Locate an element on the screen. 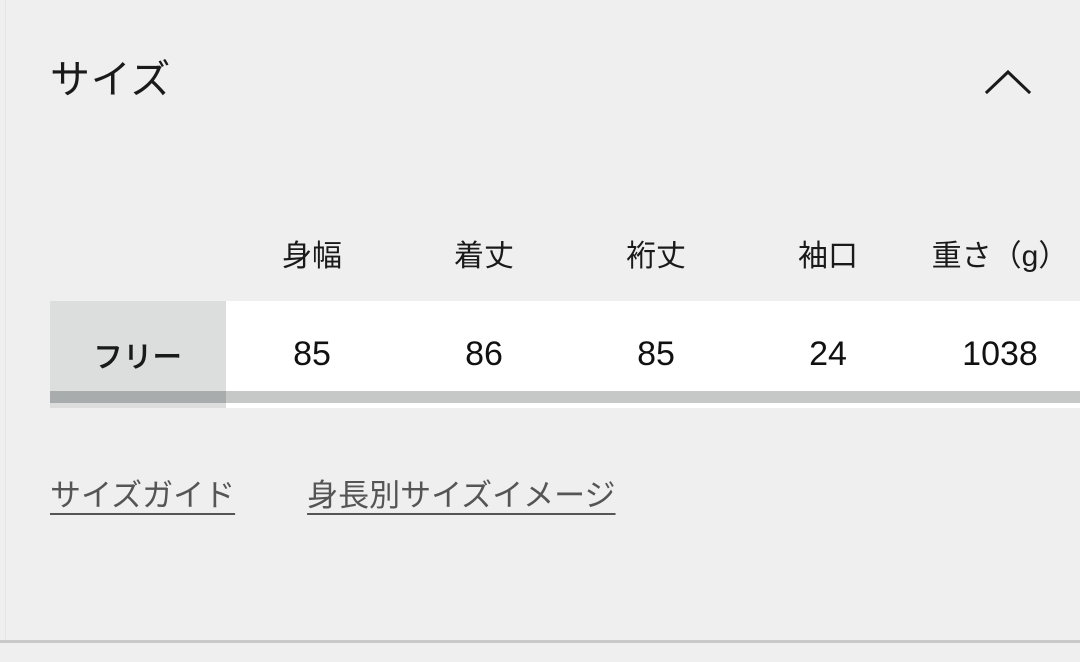  cell-chest-width: 85 is located at coordinates (312, 354).